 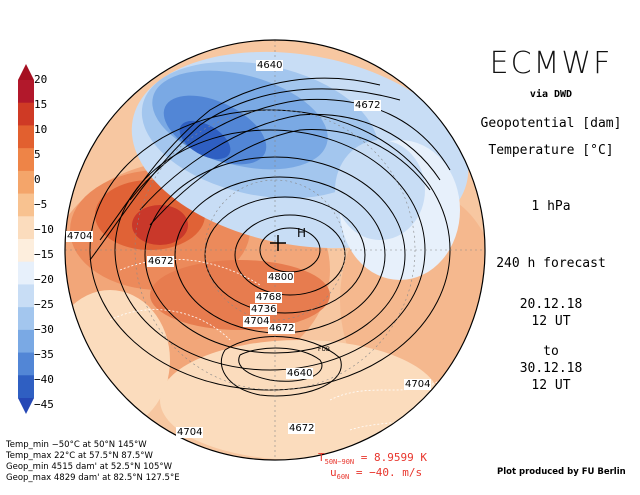 What do you see at coordinates (269, 297) in the screenshot?
I see `contour-label: 4768` at bounding box center [269, 297].